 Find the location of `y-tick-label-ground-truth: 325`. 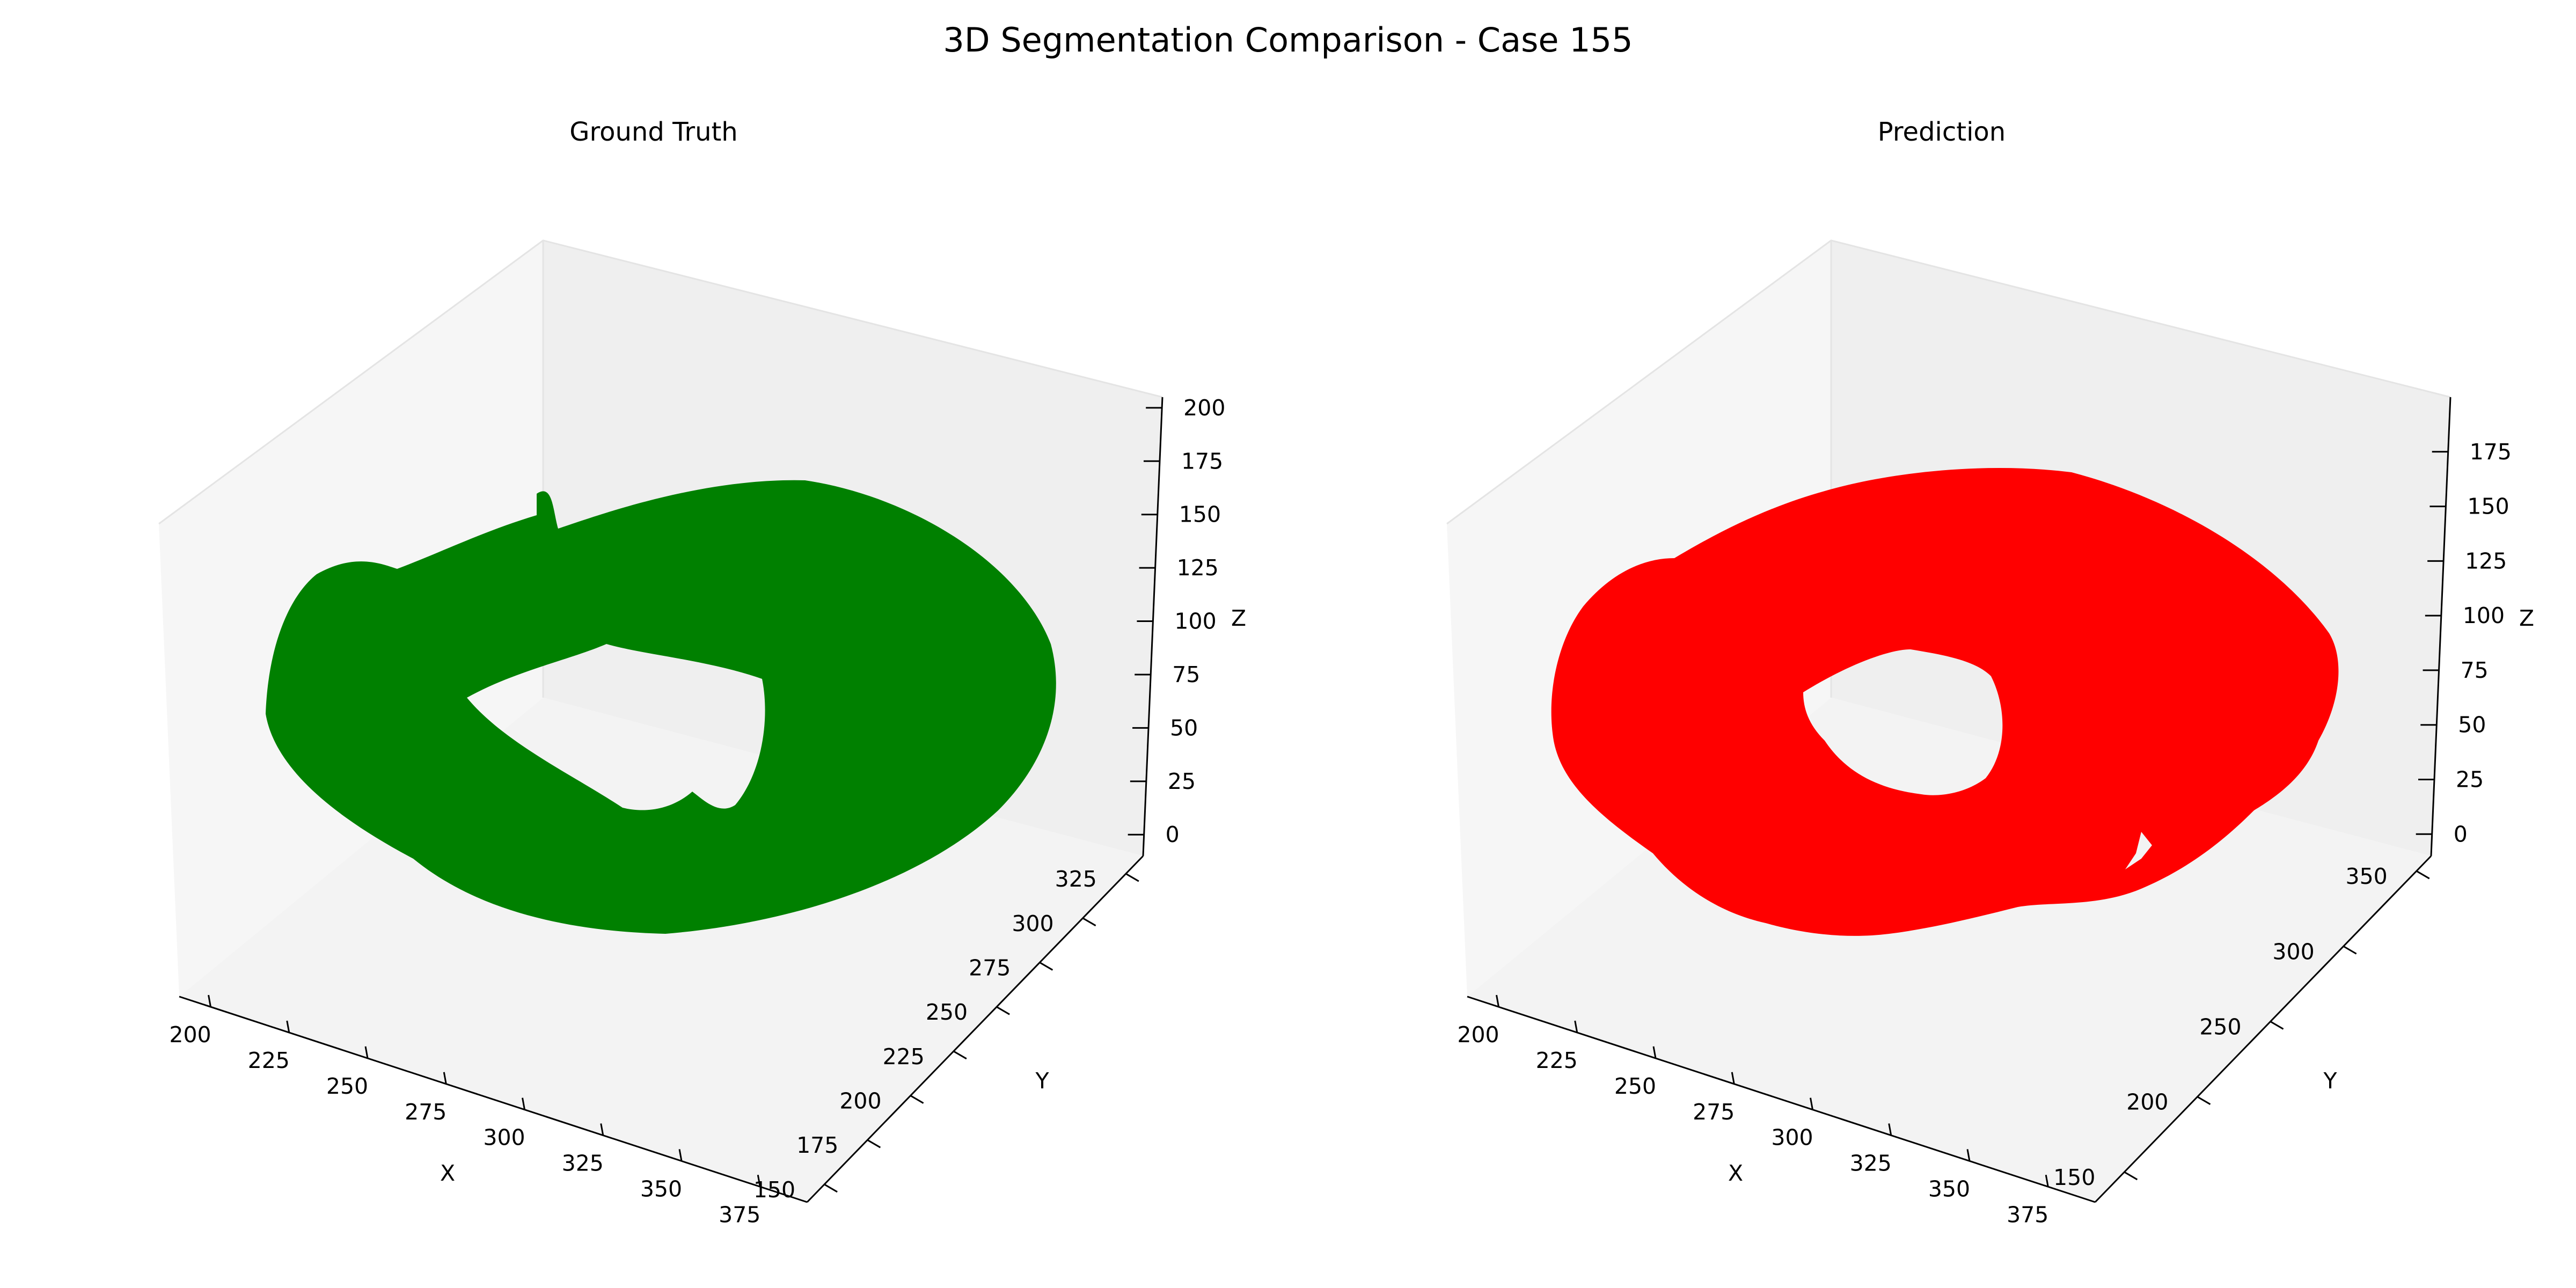

y-tick-label-ground-truth: 325 is located at coordinates (1076, 879).